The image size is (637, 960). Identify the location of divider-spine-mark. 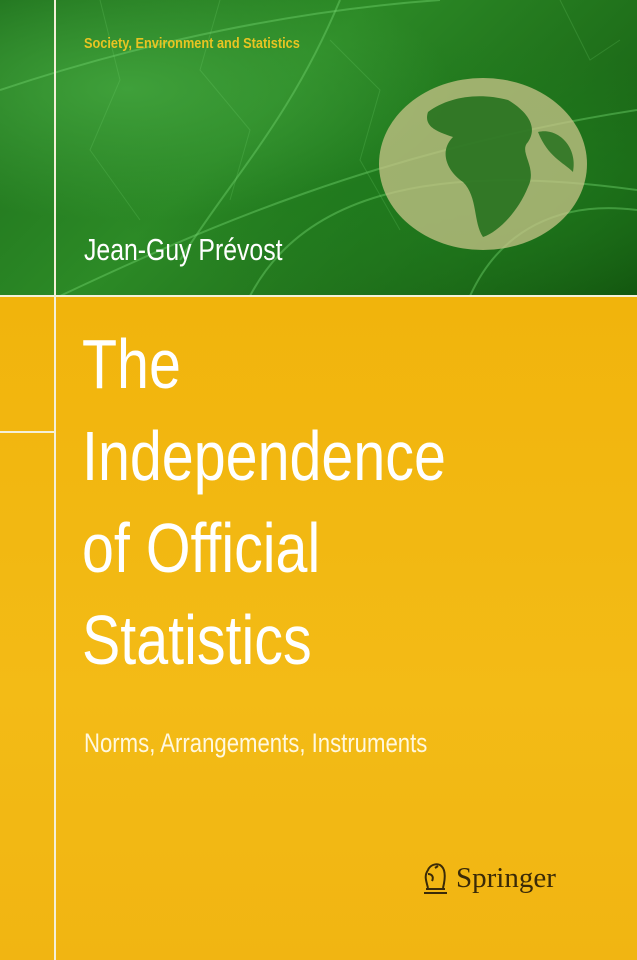
(27, 432).